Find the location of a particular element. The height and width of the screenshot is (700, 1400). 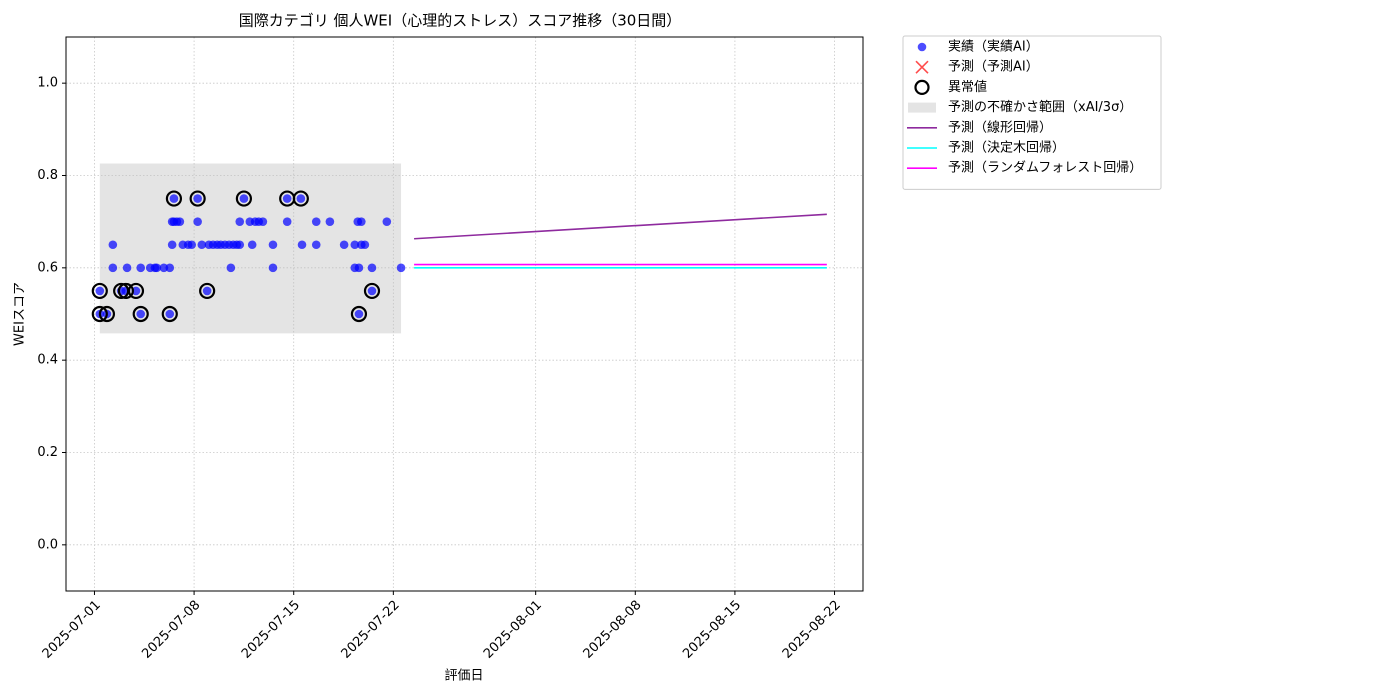

y-tick-label: 1.0 is located at coordinates (47, 83).